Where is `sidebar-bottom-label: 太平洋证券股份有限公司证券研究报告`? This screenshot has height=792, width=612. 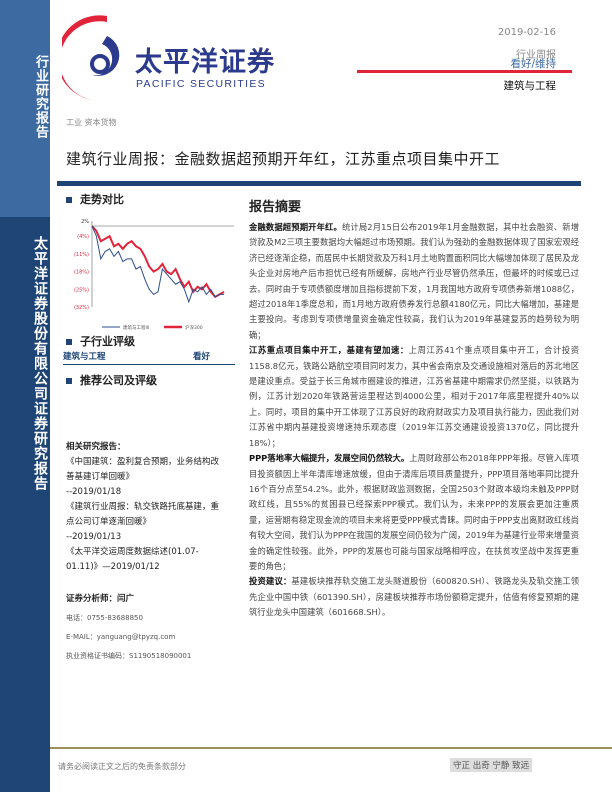
sidebar-bottom-label: 太平洋证券股份有限公司证券研究报告 is located at coordinates (40, 363).